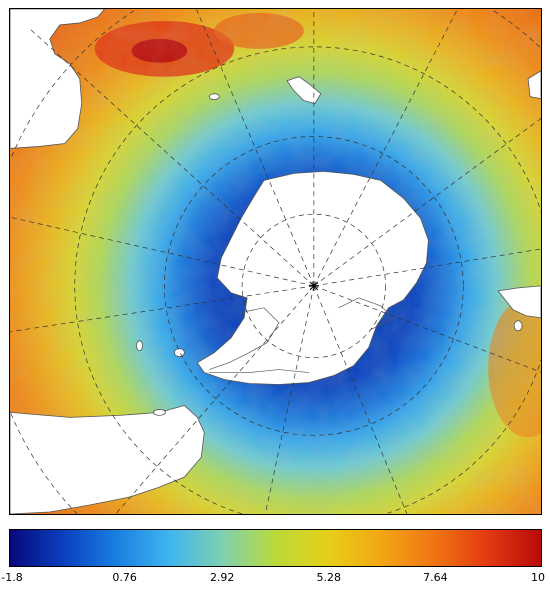 The height and width of the screenshot is (590, 550). Describe the element at coordinates (435, 577) in the screenshot. I see `colorbar-tick-label: 7.64` at that location.